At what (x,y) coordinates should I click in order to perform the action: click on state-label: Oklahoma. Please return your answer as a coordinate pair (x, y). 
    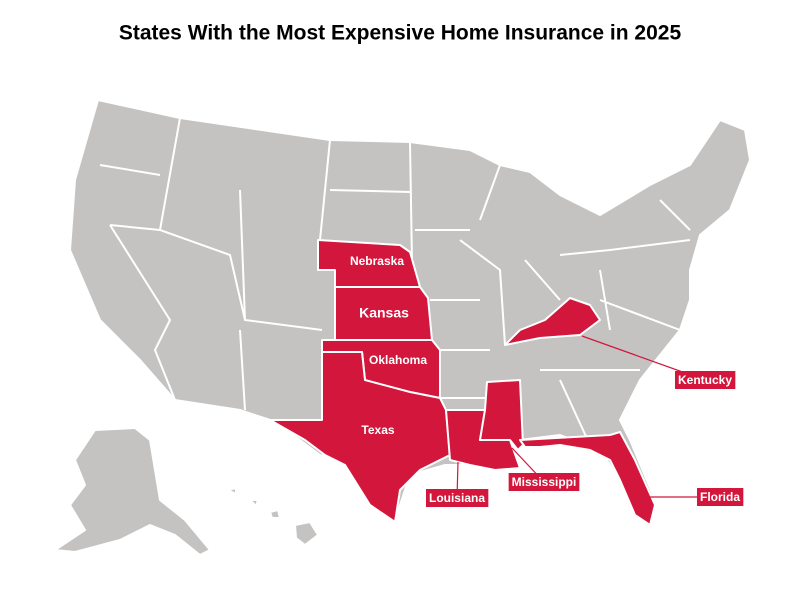
    Looking at the image, I should click on (398, 360).